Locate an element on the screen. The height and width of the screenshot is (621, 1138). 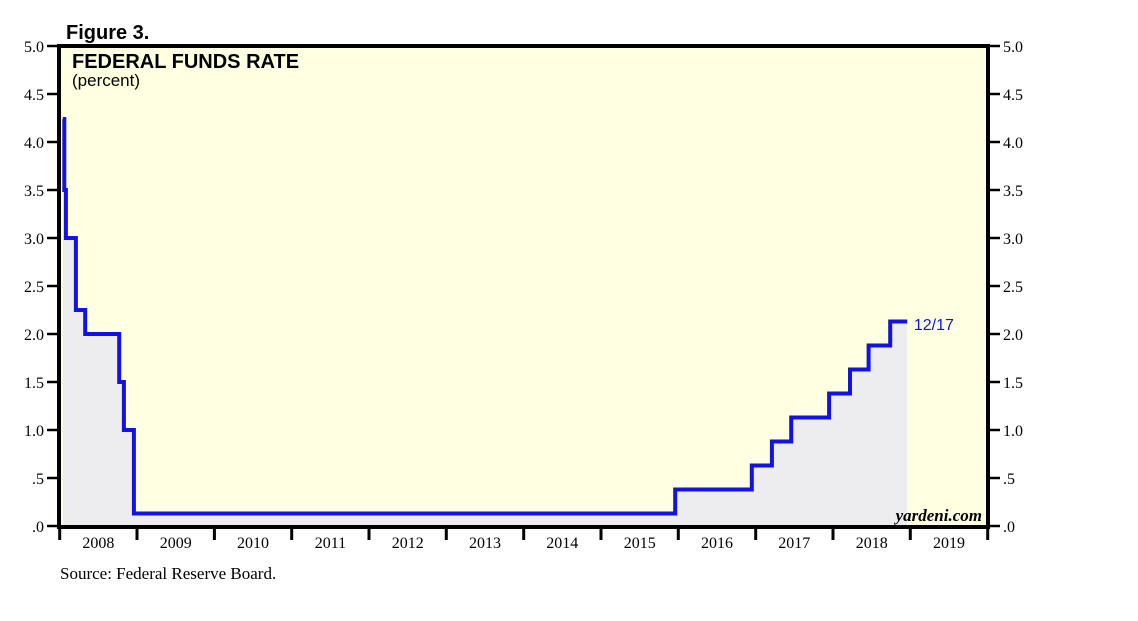
x-tick-label: 2008 is located at coordinates (98, 543).